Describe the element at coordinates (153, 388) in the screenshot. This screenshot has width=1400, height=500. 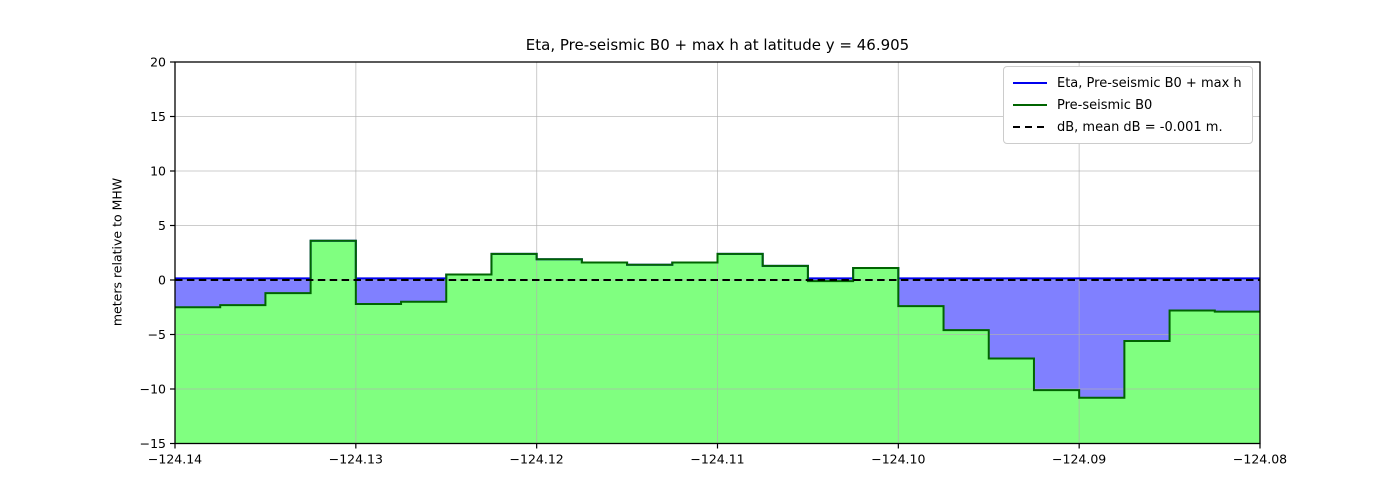
I see `y-tick-label: −10` at that location.